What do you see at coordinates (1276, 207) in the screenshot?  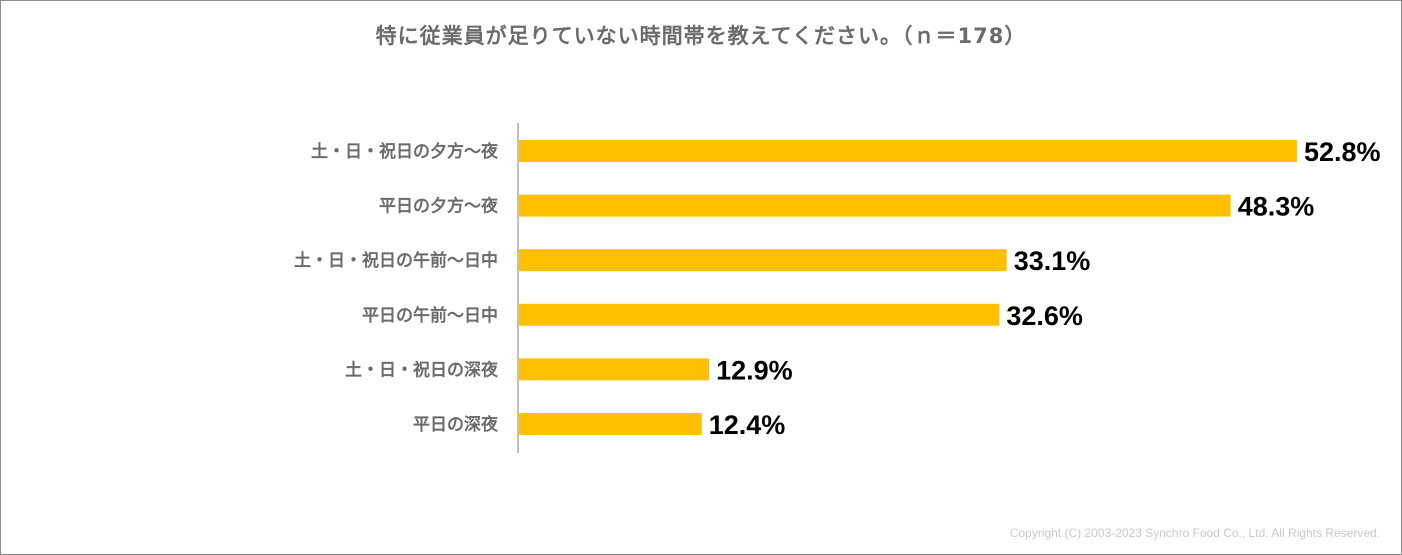 I see `value-label: 48.3%` at bounding box center [1276, 207].